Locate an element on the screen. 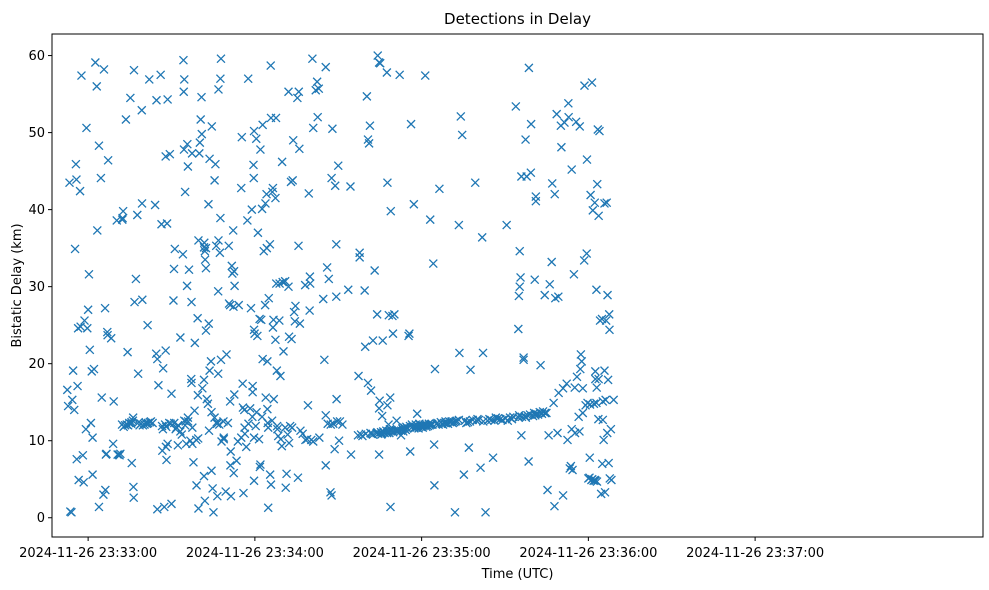 The height and width of the screenshot is (590, 989). y-tick-label: 50 is located at coordinates (36, 133).